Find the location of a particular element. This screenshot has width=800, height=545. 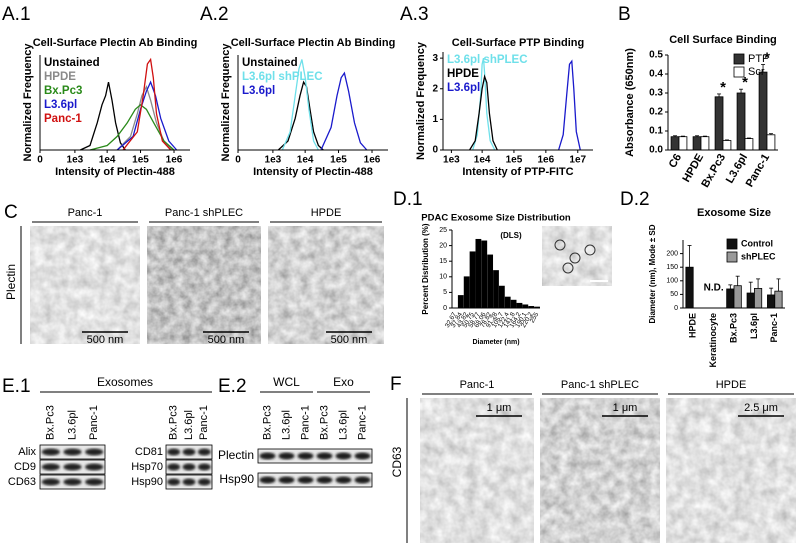

panel-label: D.1 is located at coordinates (408, 199).